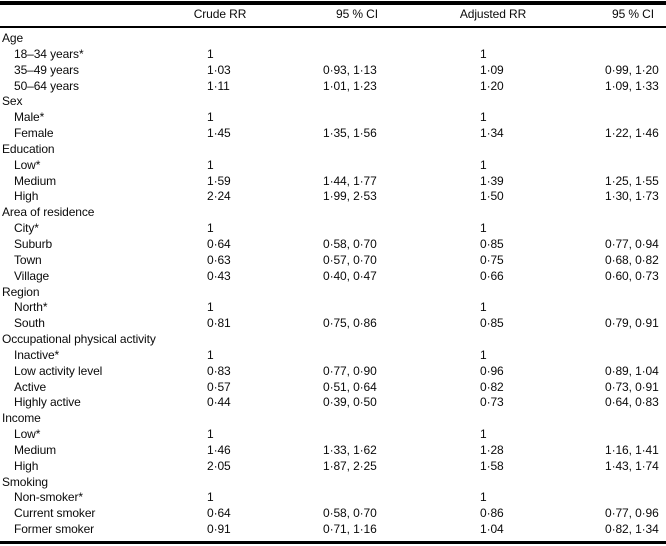  I want to click on table-group-row: Smoking, so click(333, 483).